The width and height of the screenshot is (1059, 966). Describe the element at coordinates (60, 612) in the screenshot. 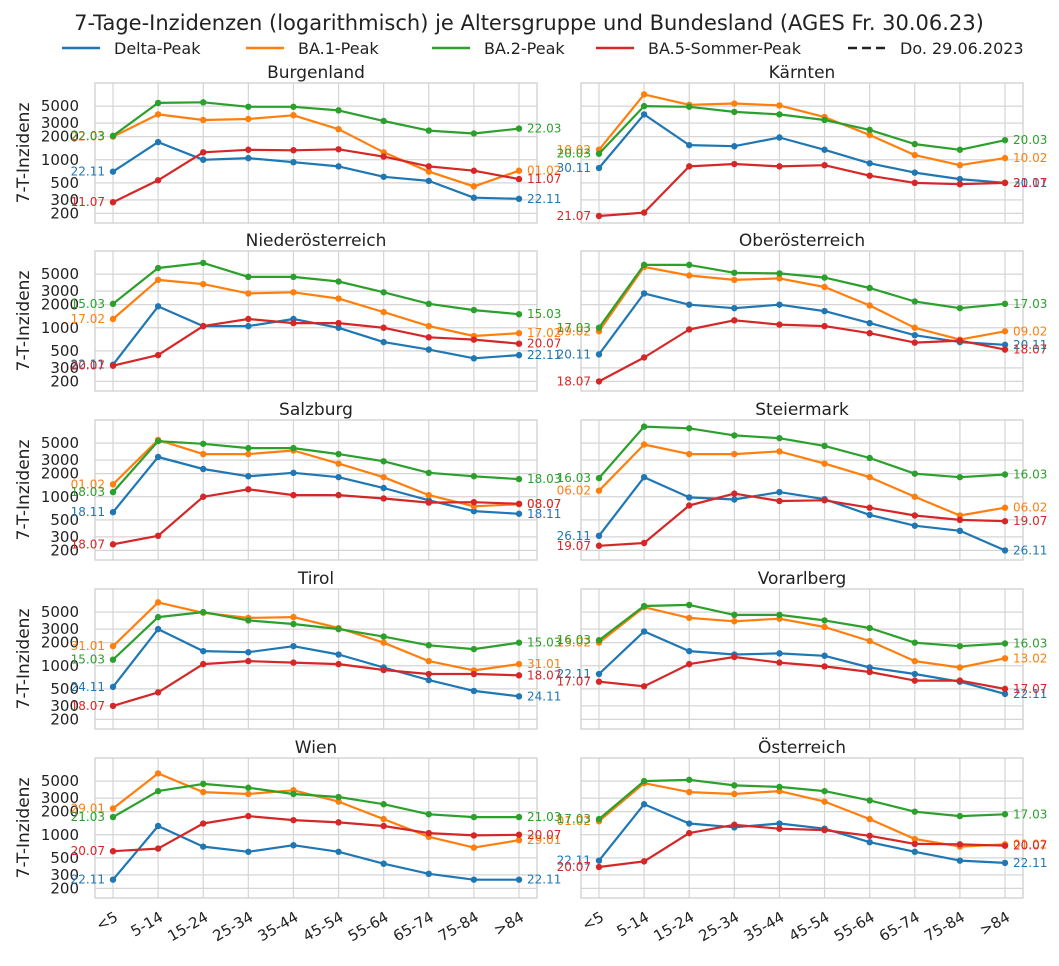

I see `y-tick-label: 5000` at that location.